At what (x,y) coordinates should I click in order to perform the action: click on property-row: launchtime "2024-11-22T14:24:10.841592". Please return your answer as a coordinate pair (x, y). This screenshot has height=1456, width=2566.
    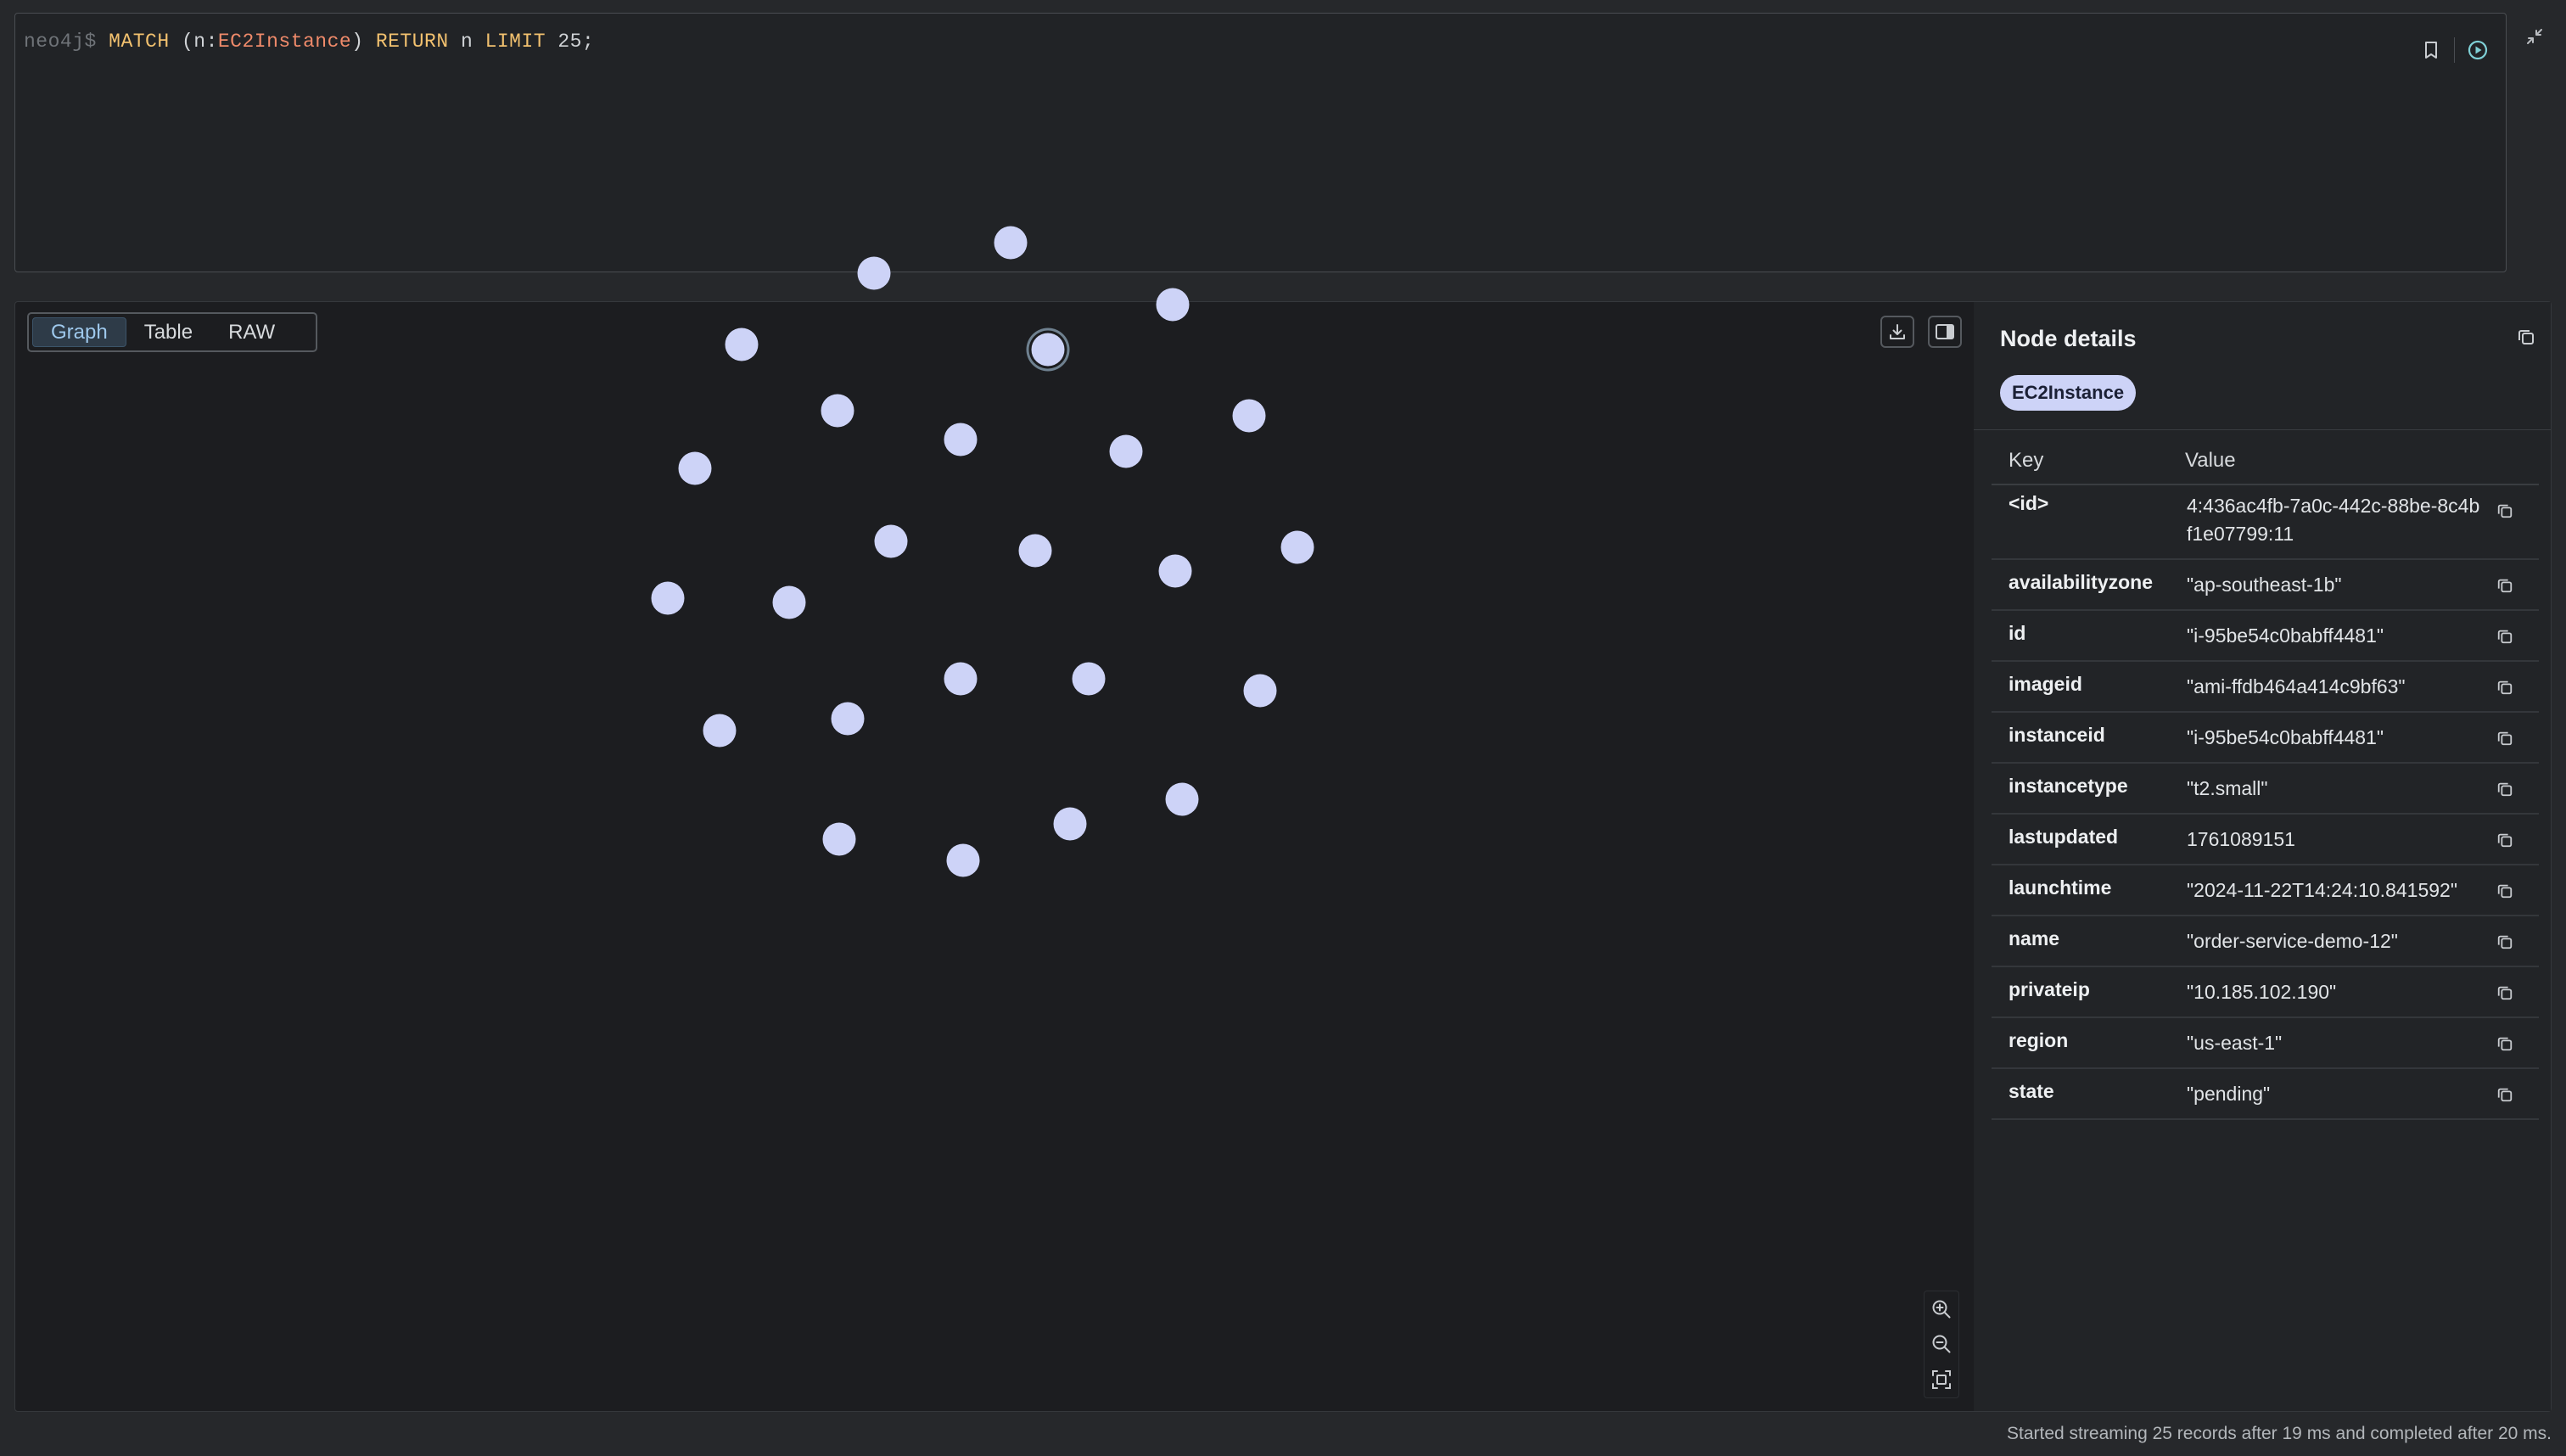
    Looking at the image, I should click on (2265, 890).